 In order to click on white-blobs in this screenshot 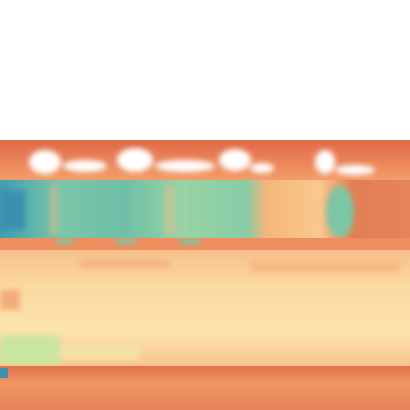, I will do `click(202, 161)`.